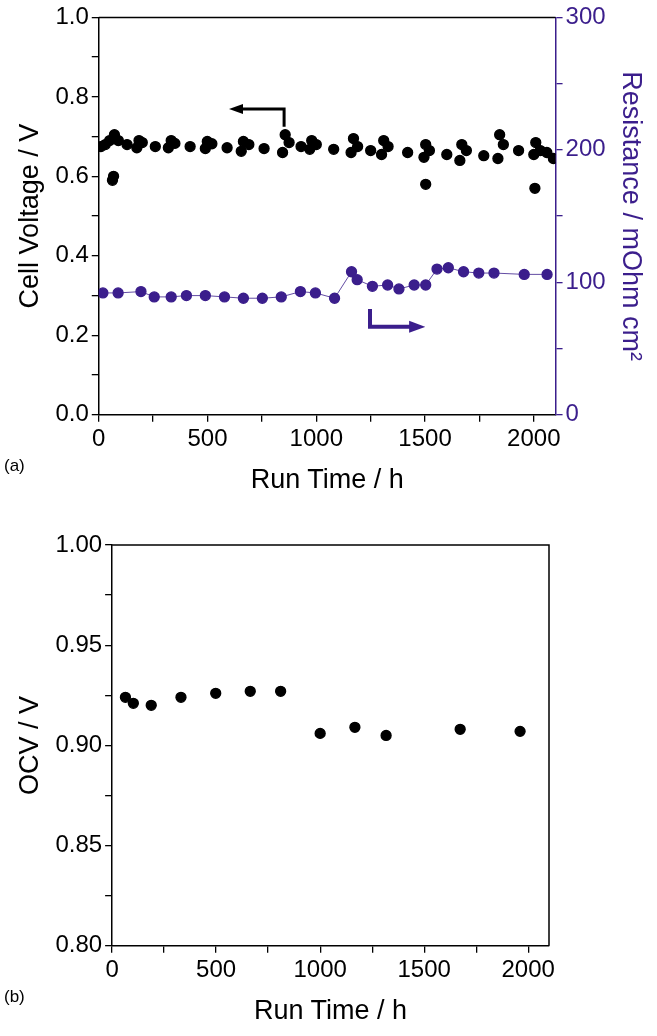 The width and height of the screenshot is (657, 1036). Describe the element at coordinates (72, 174) in the screenshot. I see `y-tick-label: 0.6` at that location.